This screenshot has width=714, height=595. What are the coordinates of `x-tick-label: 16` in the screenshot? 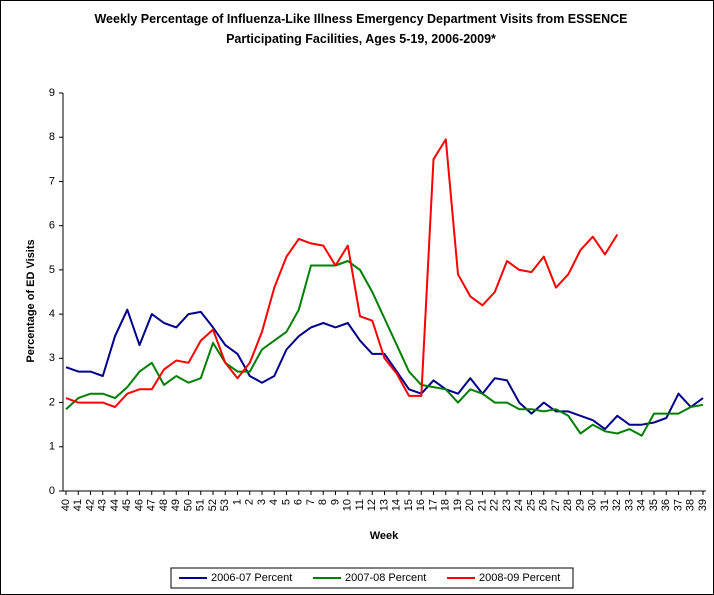 It's located at (421, 505).